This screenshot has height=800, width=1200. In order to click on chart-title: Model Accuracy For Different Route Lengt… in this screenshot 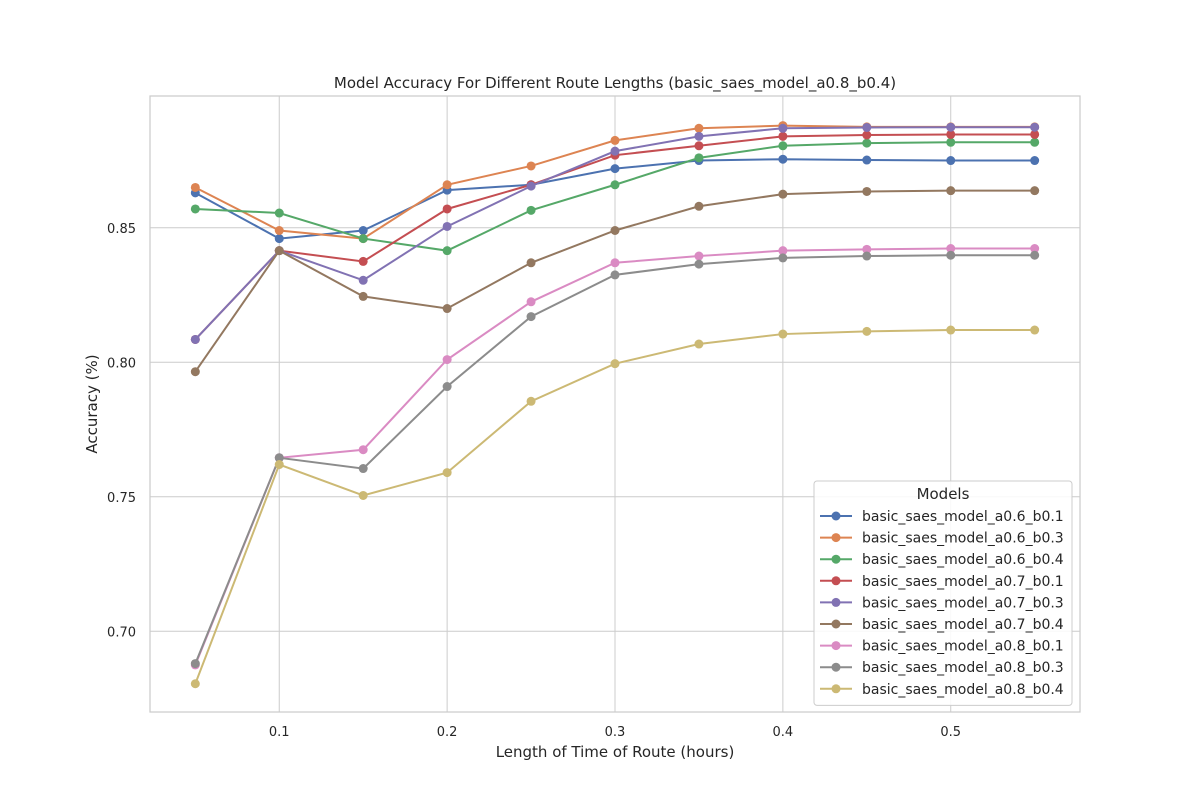, I will do `click(615, 83)`.